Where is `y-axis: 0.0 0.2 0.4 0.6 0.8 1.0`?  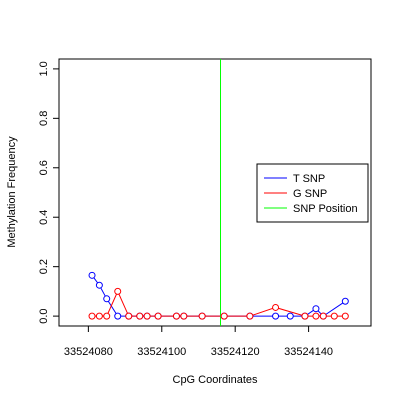
y-axis: 0.0 0.2 0.4 0.6 0.8 1.0 is located at coordinates (48, 192).